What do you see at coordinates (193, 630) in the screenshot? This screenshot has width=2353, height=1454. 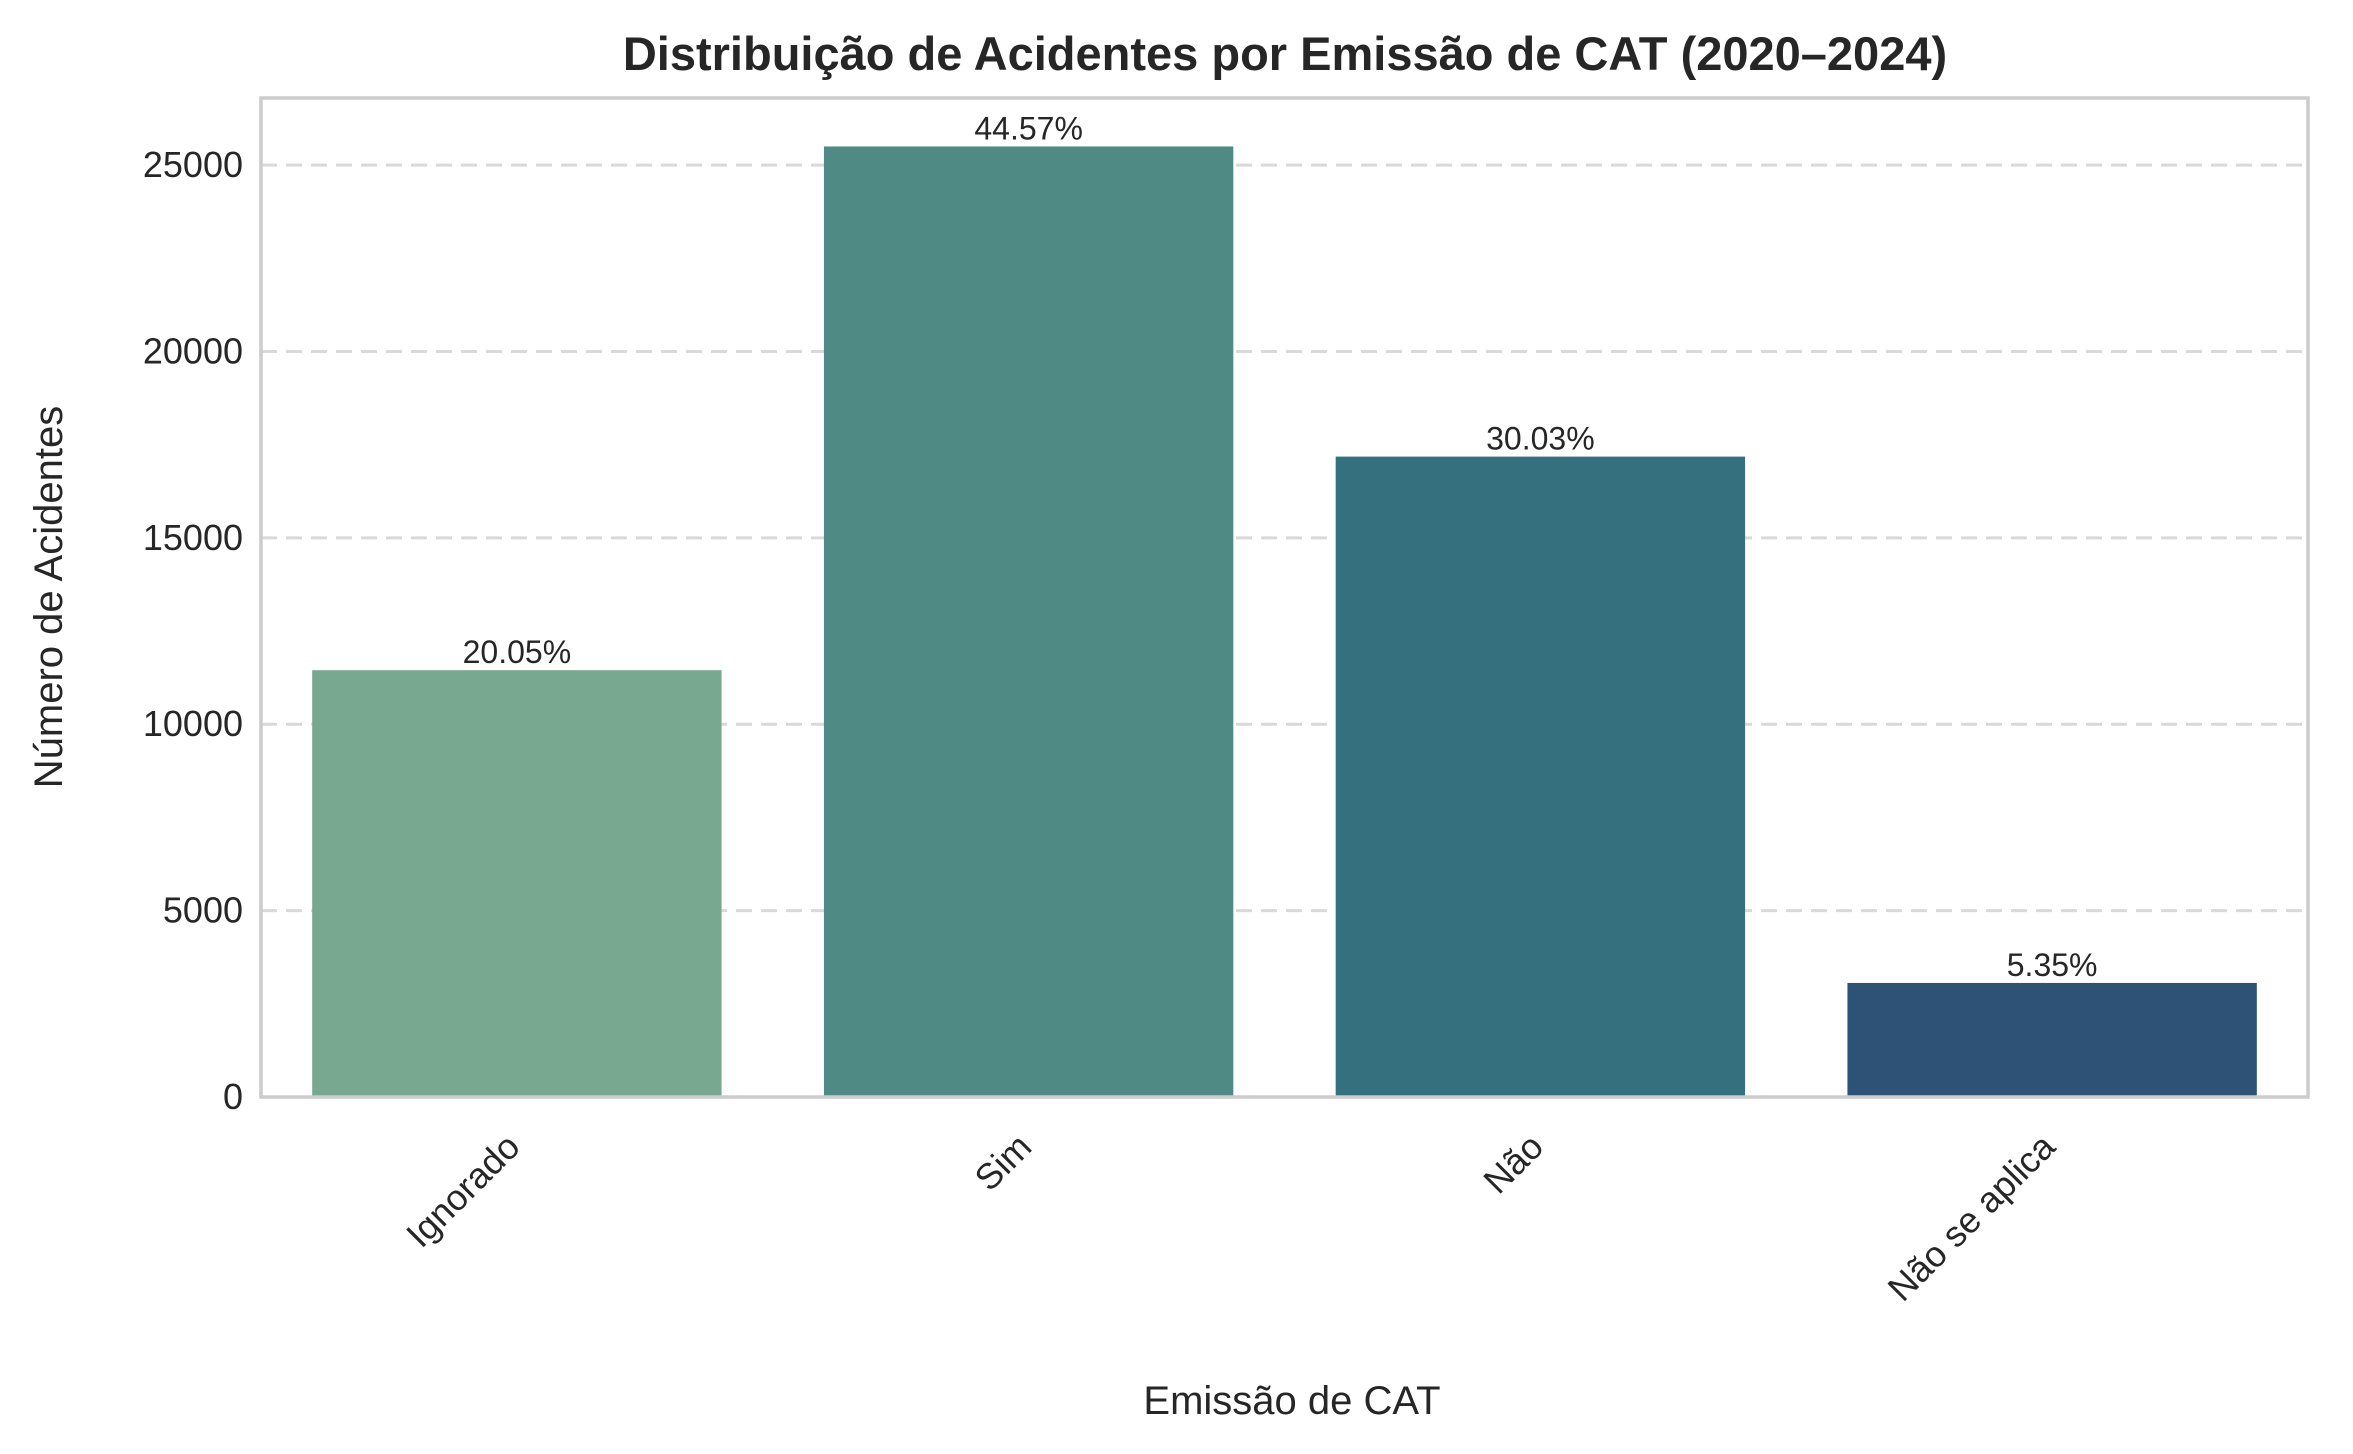 I see `y-tick-labels: 0 5000 10000 15000 20000 25000` at bounding box center [193, 630].